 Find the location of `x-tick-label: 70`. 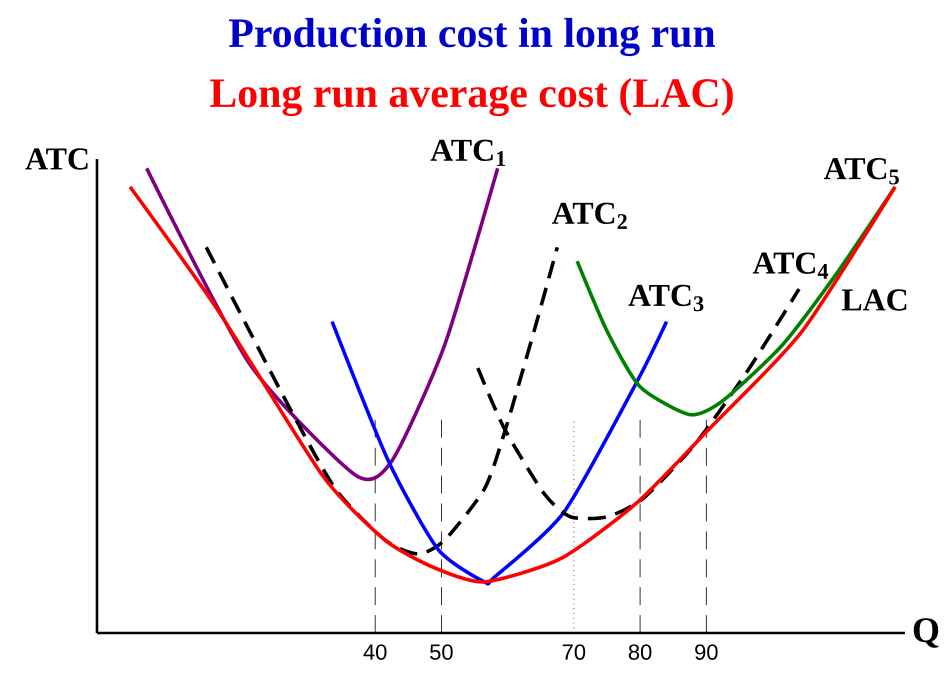

x-tick-label: 70 is located at coordinates (574, 652).